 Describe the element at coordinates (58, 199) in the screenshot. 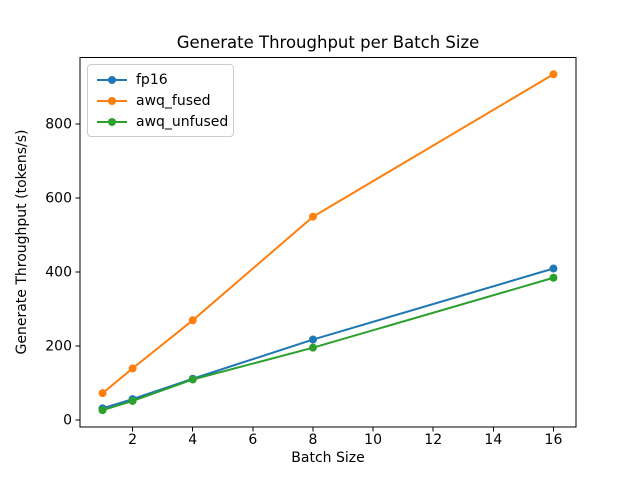

I see `y-tick-label: 600` at that location.